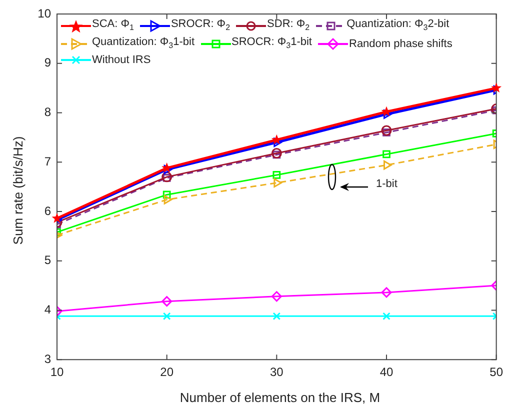 The height and width of the screenshot is (408, 509). I want to click on legend-label: SCA: Φ$_{1}$, so click(113, 25).